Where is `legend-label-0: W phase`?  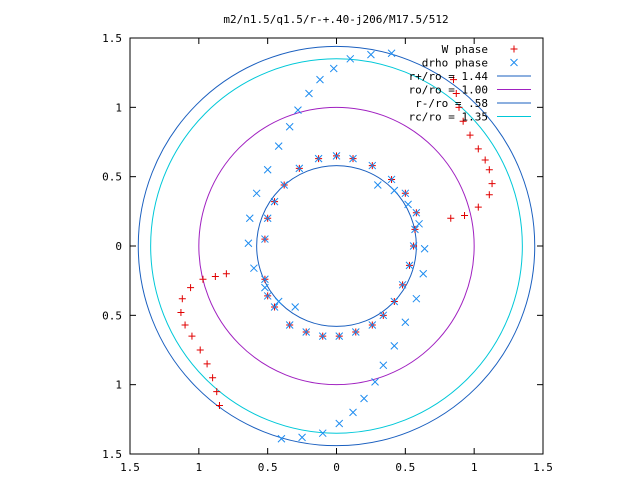 legend-label-0: W phase is located at coordinates (465, 49).